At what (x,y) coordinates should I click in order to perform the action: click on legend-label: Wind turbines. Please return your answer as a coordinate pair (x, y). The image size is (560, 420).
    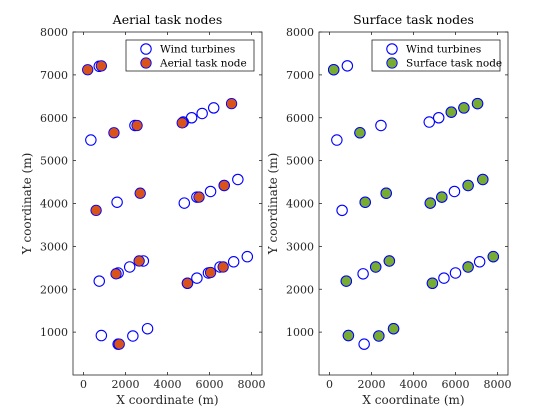
    Looking at the image, I should click on (443, 50).